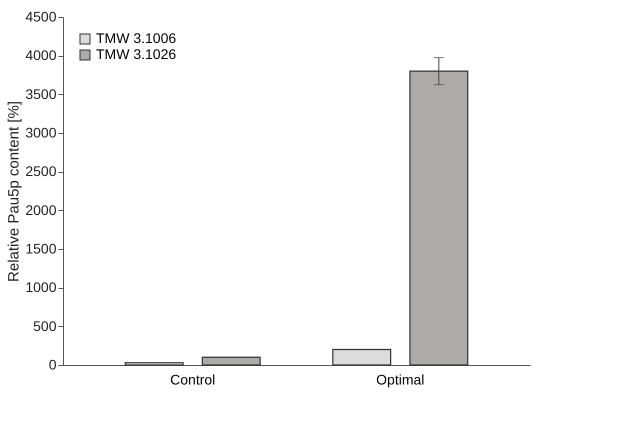  What do you see at coordinates (41, 16) in the screenshot?
I see `y-tick-label: 4500` at bounding box center [41, 16].